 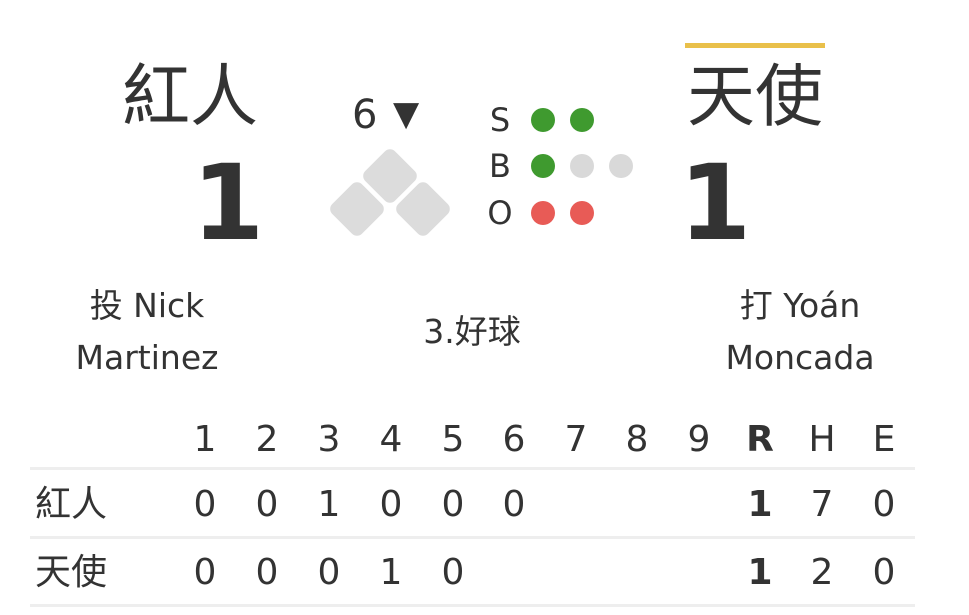 I want to click on batter-name: 打 Yoán Moncada, so click(x=800, y=332).